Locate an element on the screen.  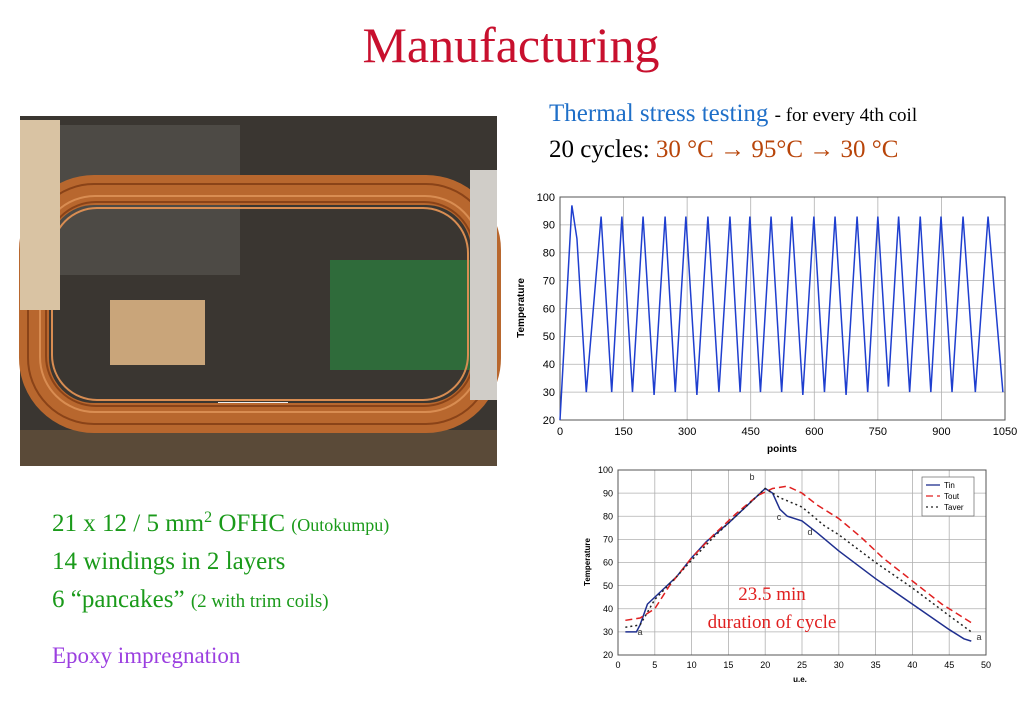
slide-title: Manufacturing is located at coordinates (510, 45).